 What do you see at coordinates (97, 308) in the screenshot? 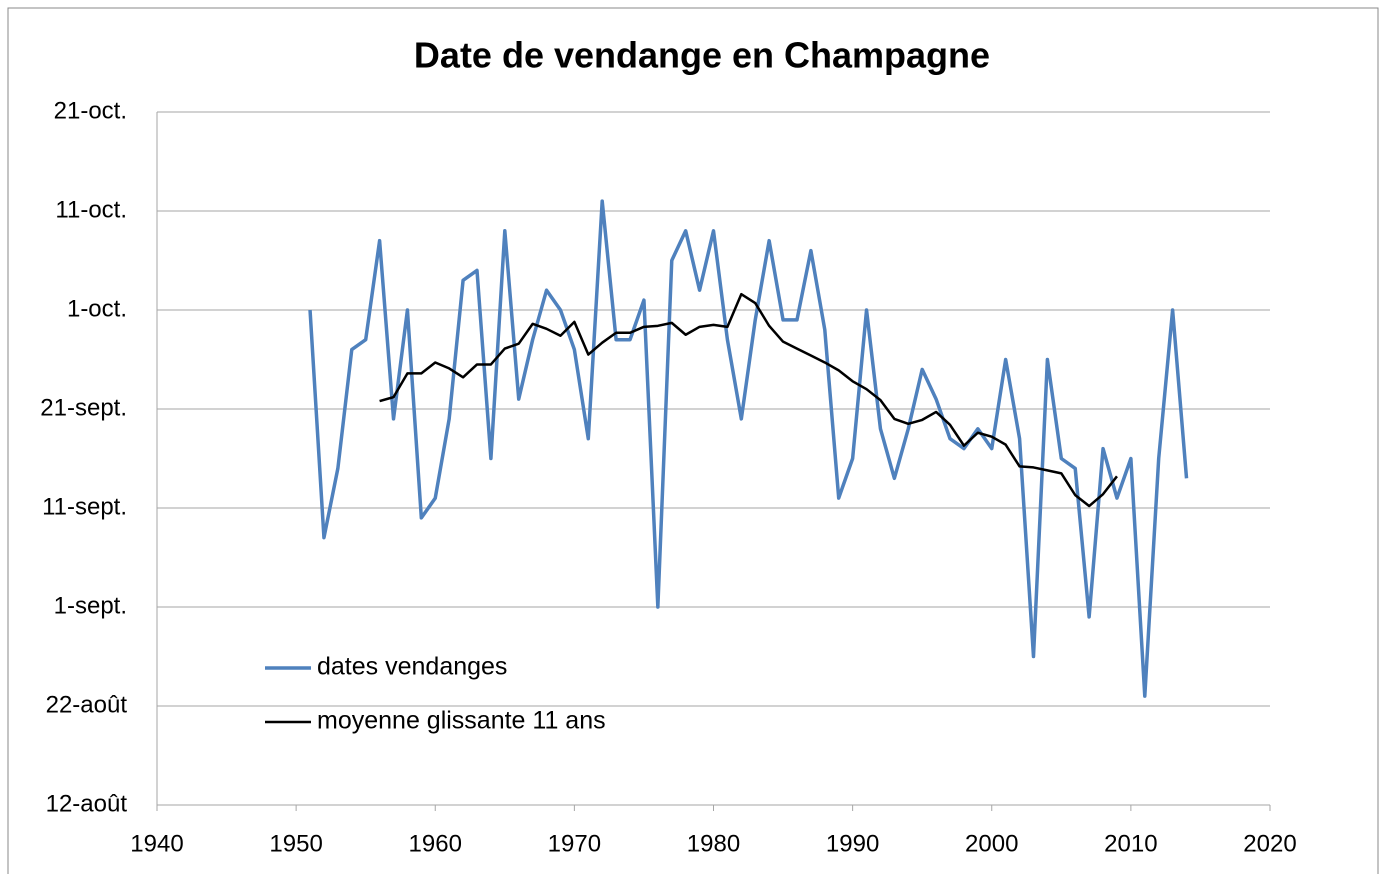
I see `y-tick-label: 1-oct.` at bounding box center [97, 308].